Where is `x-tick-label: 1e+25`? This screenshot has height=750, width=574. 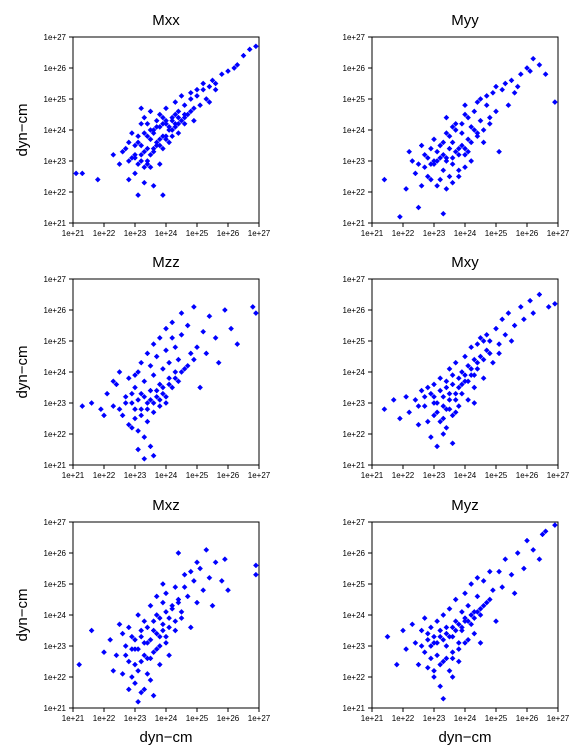
x-tick-label: 1e+25 is located at coordinates (496, 475).